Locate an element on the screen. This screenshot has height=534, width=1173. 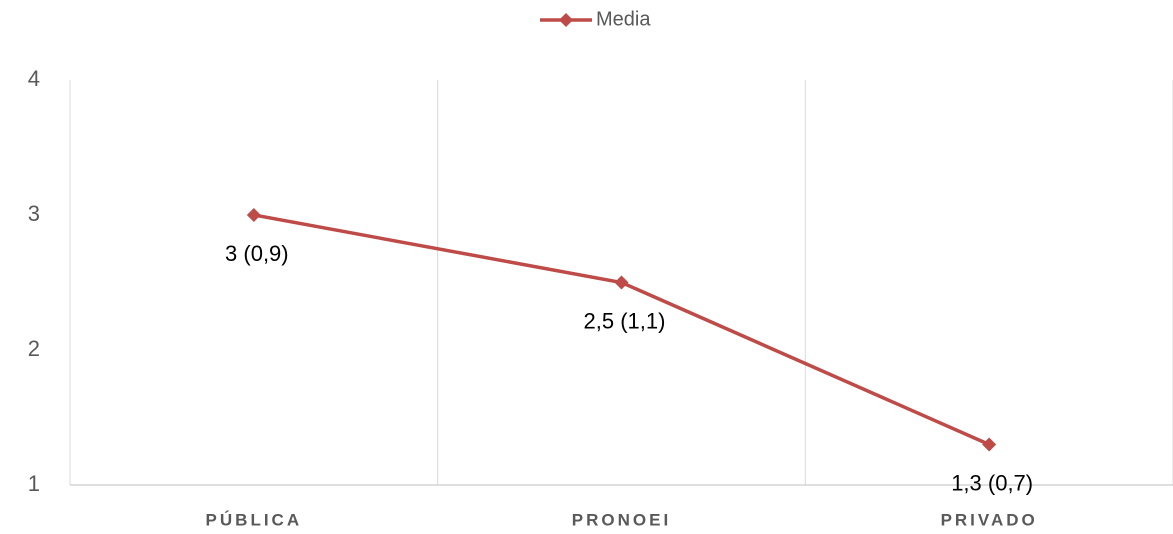
y-tick-label: 3 is located at coordinates (34, 213).